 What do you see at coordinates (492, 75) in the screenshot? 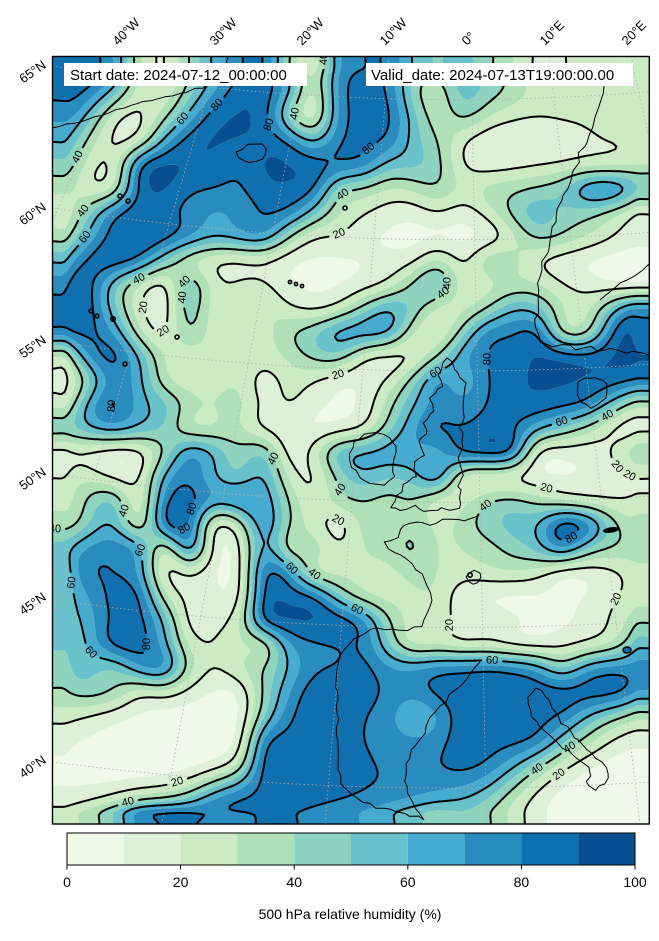
I see `svg-text:Valid_date: 2024-07-13T19:00:0: Valid_date: 2024-07-13T19:00:00.00` at bounding box center [492, 75].